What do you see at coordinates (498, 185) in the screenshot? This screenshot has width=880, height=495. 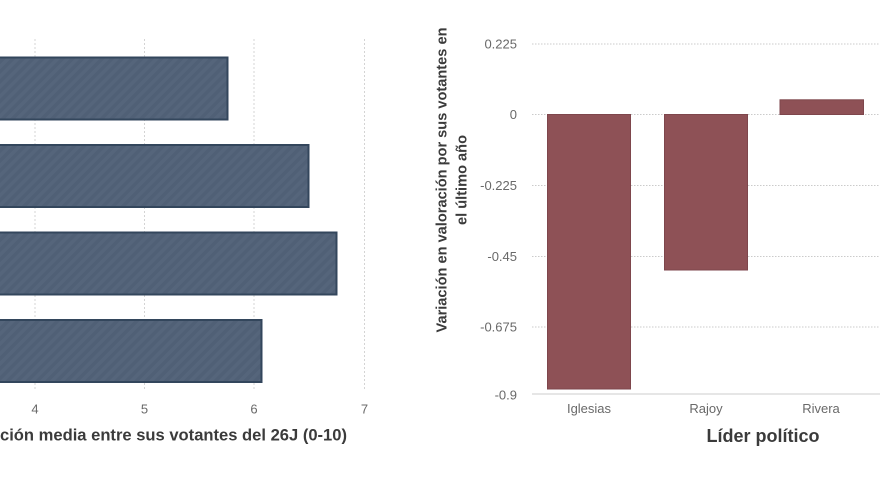 I see `svg-text: -0.225` at bounding box center [498, 185].